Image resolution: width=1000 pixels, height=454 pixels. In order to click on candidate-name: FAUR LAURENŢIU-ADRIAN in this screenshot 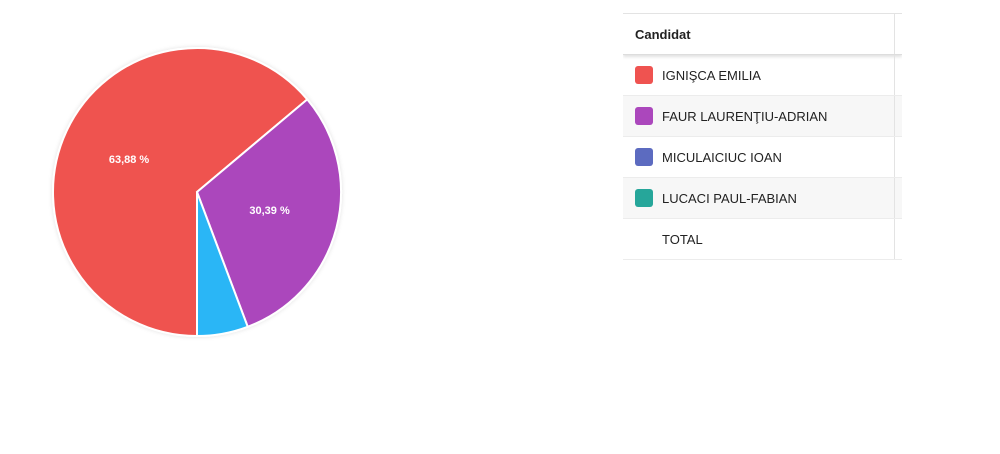, I will do `click(745, 116)`.